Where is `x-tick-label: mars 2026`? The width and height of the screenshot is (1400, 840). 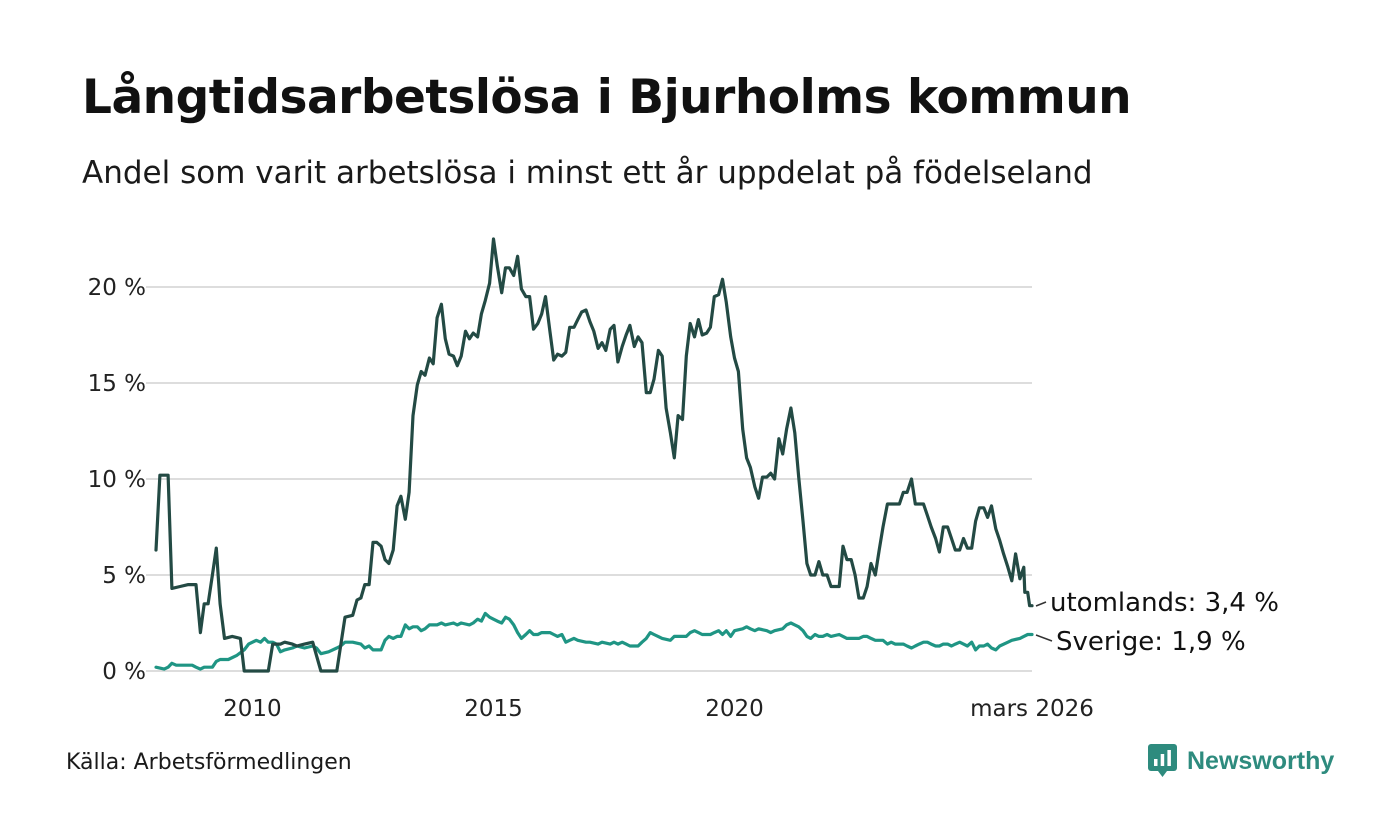
x-tick-label: mars 2026 is located at coordinates (1032, 709).